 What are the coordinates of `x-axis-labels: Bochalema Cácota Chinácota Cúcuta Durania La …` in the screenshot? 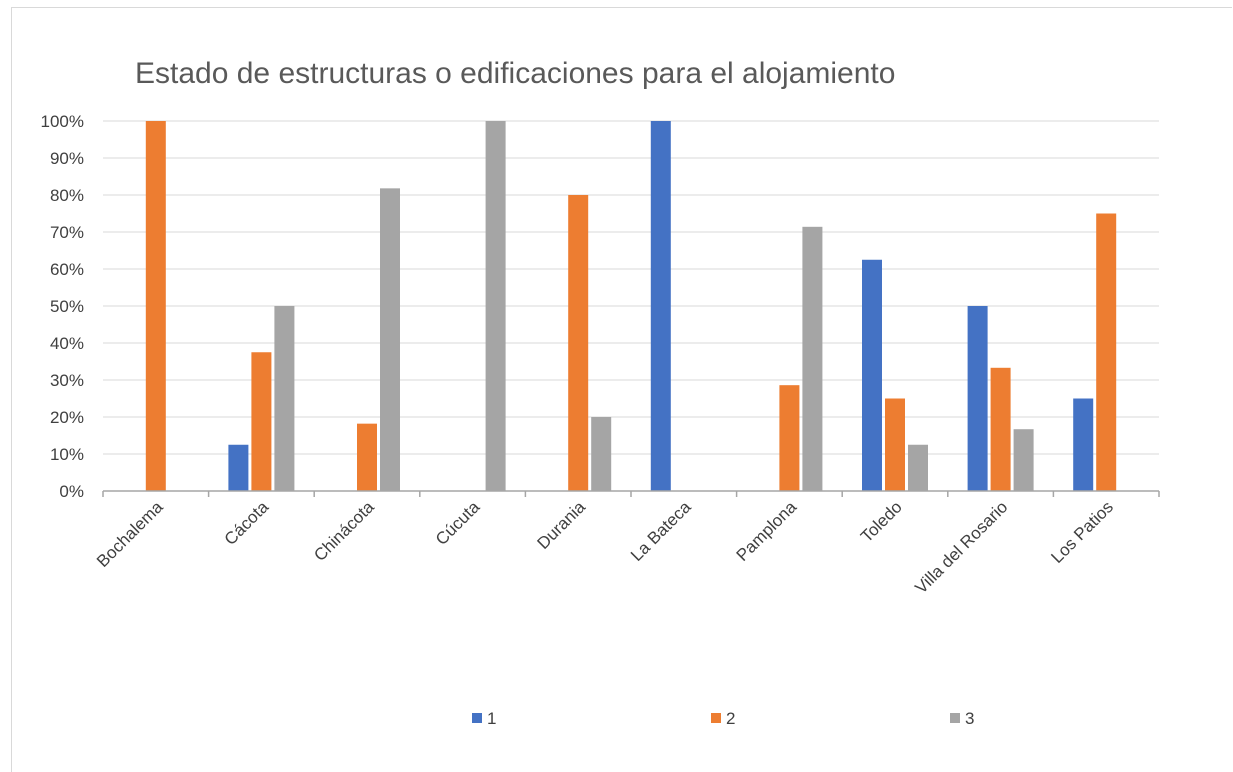 It's located at (605, 547).